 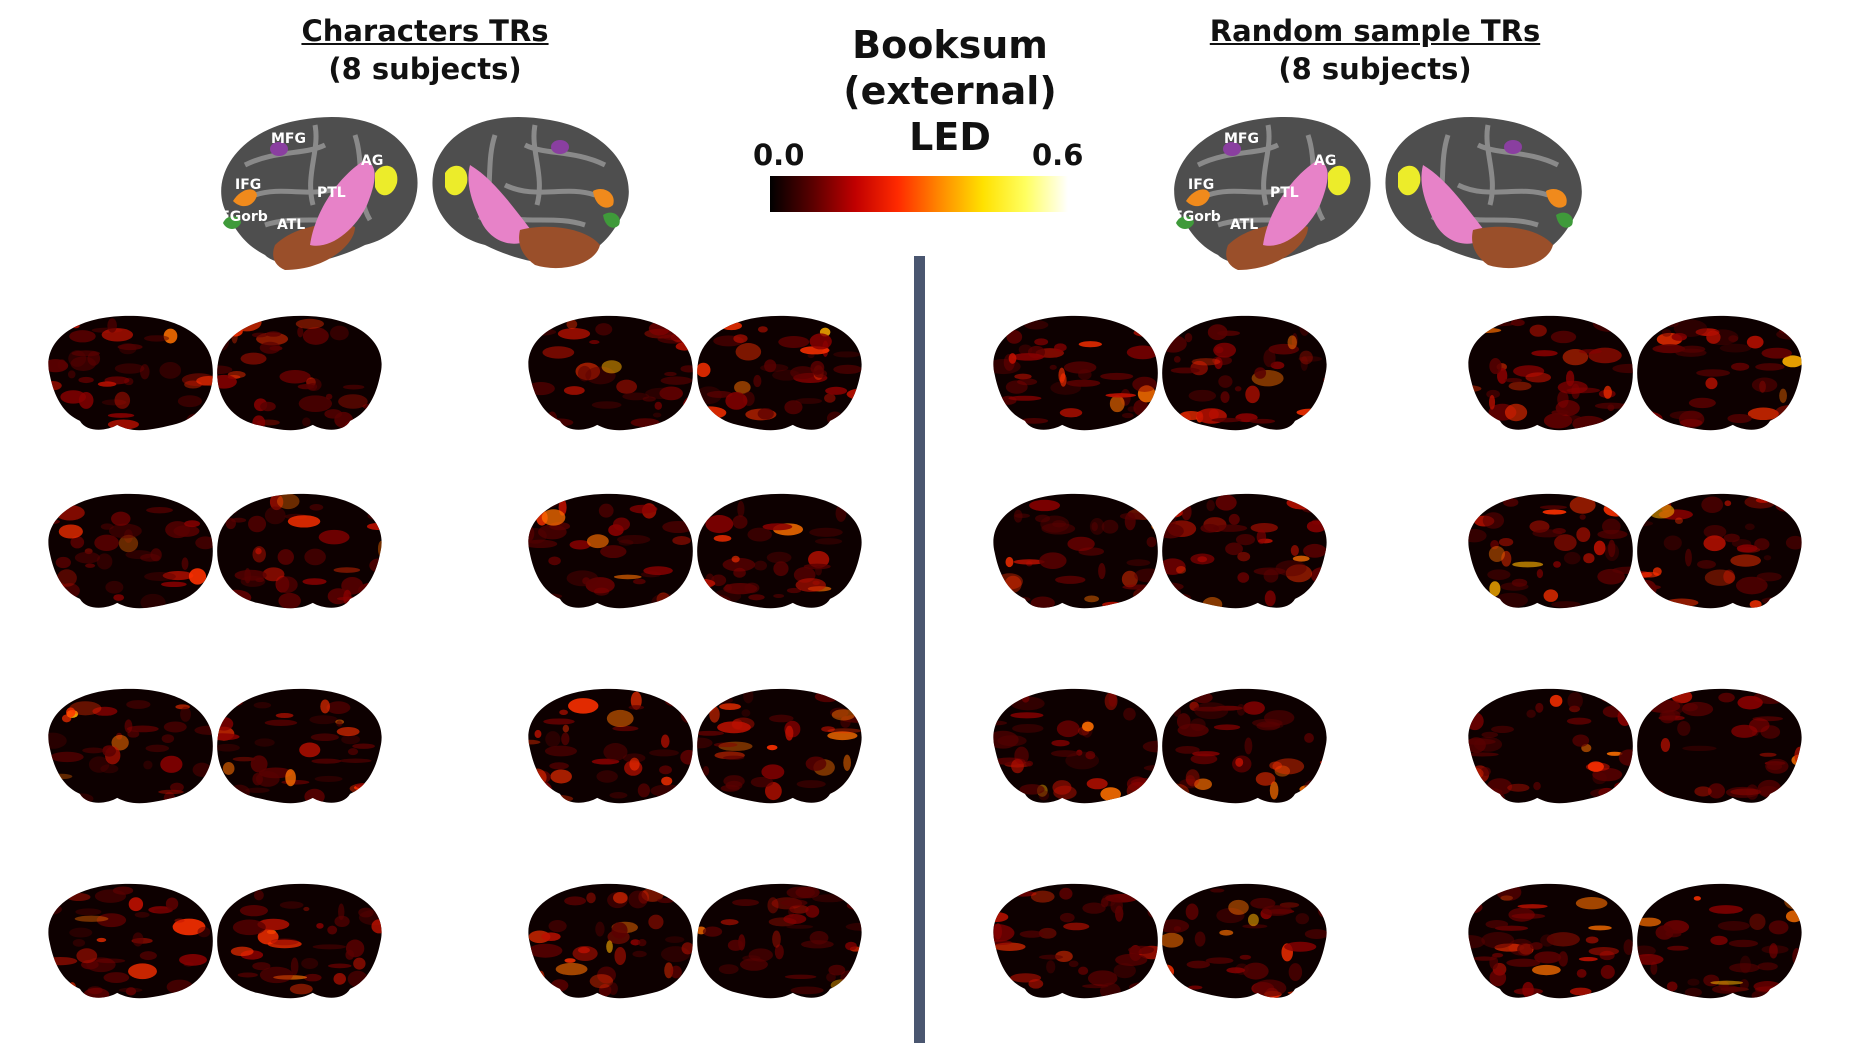 What do you see at coordinates (130, 941) in the screenshot?
I see `hemisphere-left` at bounding box center [130, 941].